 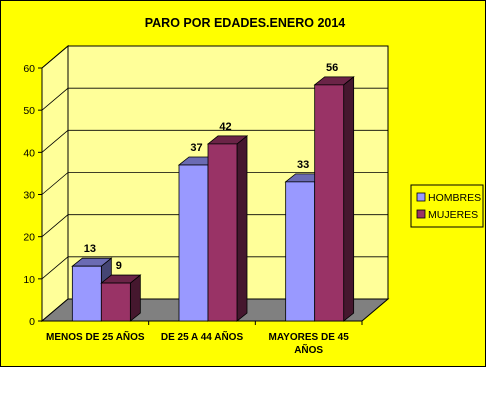 I want to click on y-tick-label: 0, so click(x=32, y=322).